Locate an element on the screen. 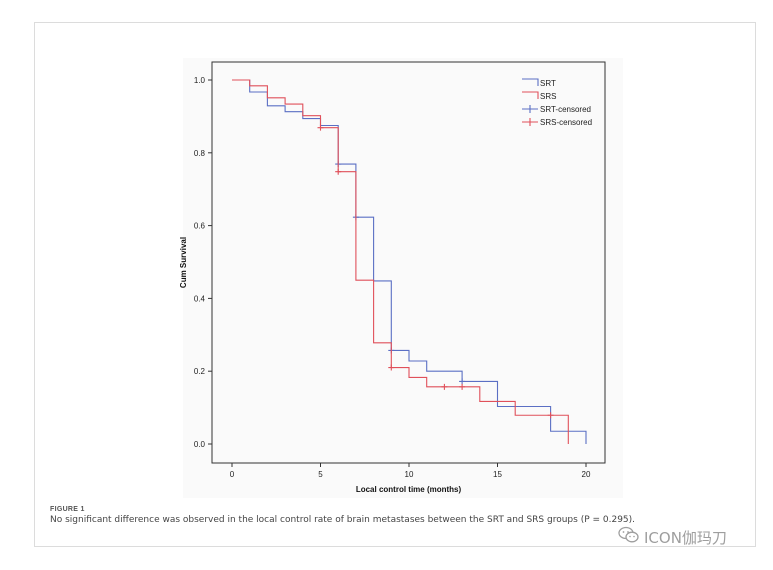 The image size is (773, 570). x-tick-label: 10 is located at coordinates (409, 474).